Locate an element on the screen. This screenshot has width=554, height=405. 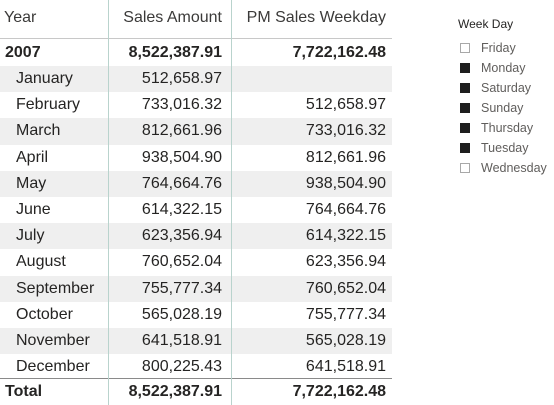
sales-amount-cell: 760,652.04 is located at coordinates (181, 262).